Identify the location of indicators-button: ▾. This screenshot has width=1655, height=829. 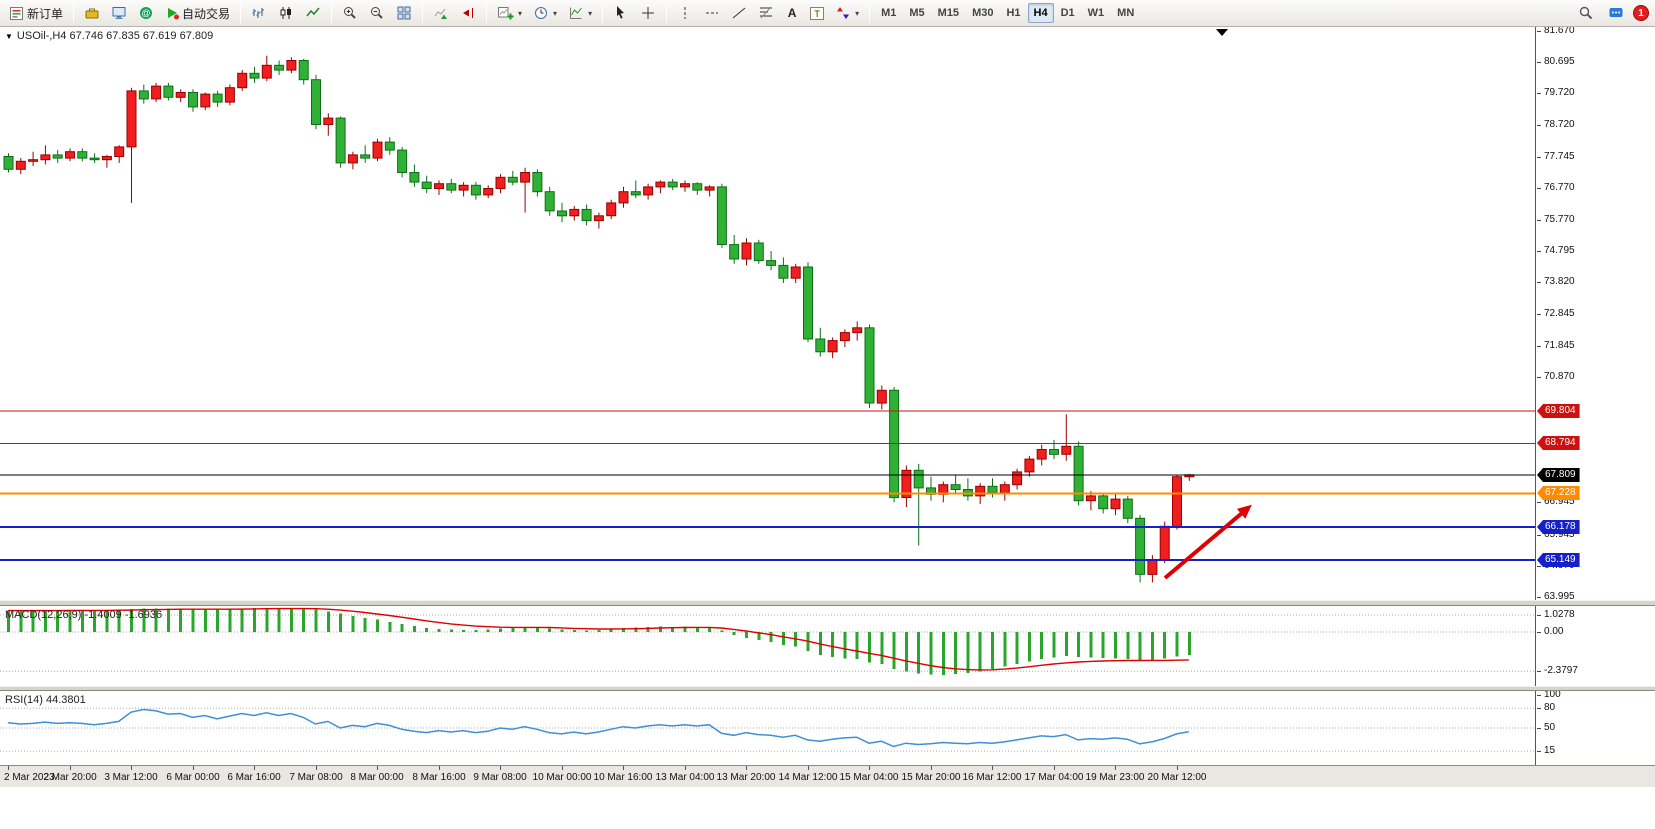
(580, 13).